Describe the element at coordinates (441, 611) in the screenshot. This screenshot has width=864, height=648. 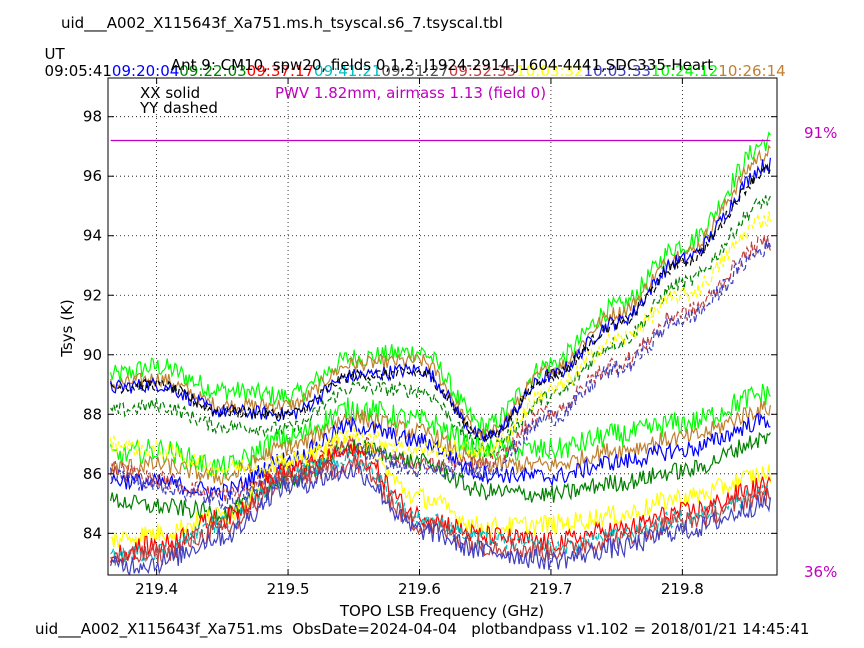
I see `x-axis-label: TOPO LSB Frequency (GHz)` at that location.